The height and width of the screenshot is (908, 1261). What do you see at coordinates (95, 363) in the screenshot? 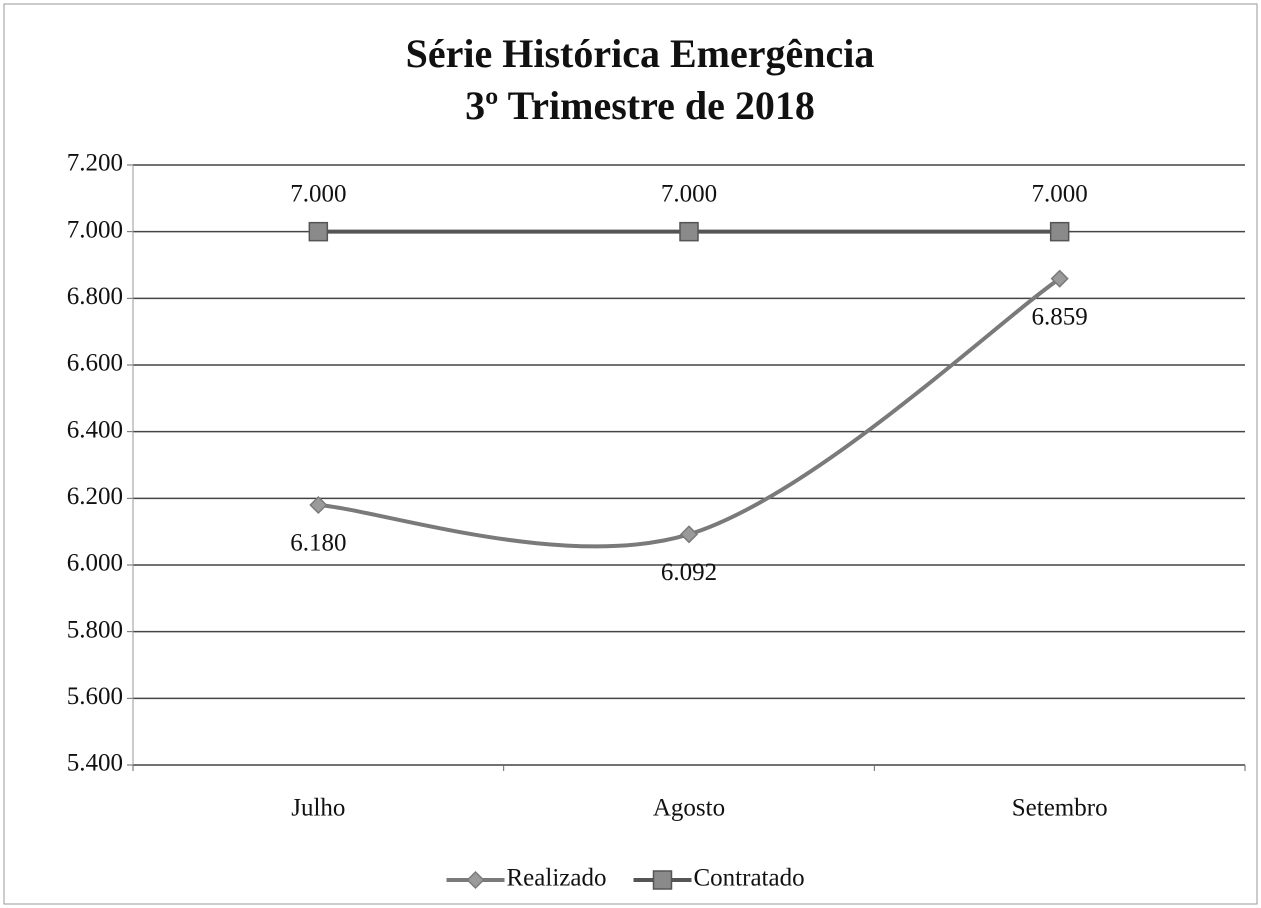
I see `y-tick-label: 6.600` at bounding box center [95, 363].